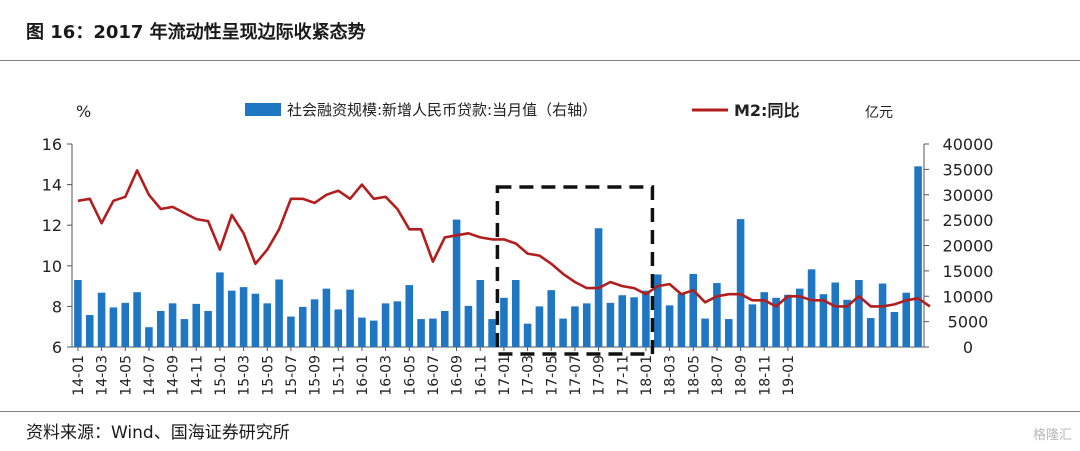 The height and width of the screenshot is (451, 1080). What do you see at coordinates (529, 375) in the screenshot?
I see `x-tick-label: 17-03` at bounding box center [529, 375].